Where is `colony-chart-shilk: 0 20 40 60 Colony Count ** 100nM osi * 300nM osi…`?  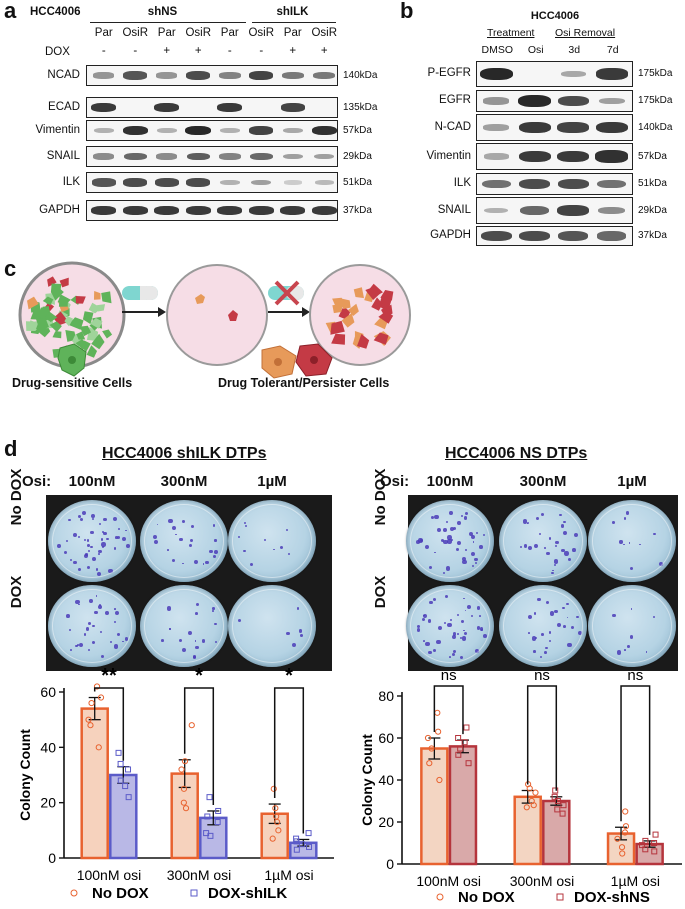 colony-chart-shilk: 0 20 40 60 Colony Count ** 100nM osi * 300nM osi… is located at coordinates (175, 785).